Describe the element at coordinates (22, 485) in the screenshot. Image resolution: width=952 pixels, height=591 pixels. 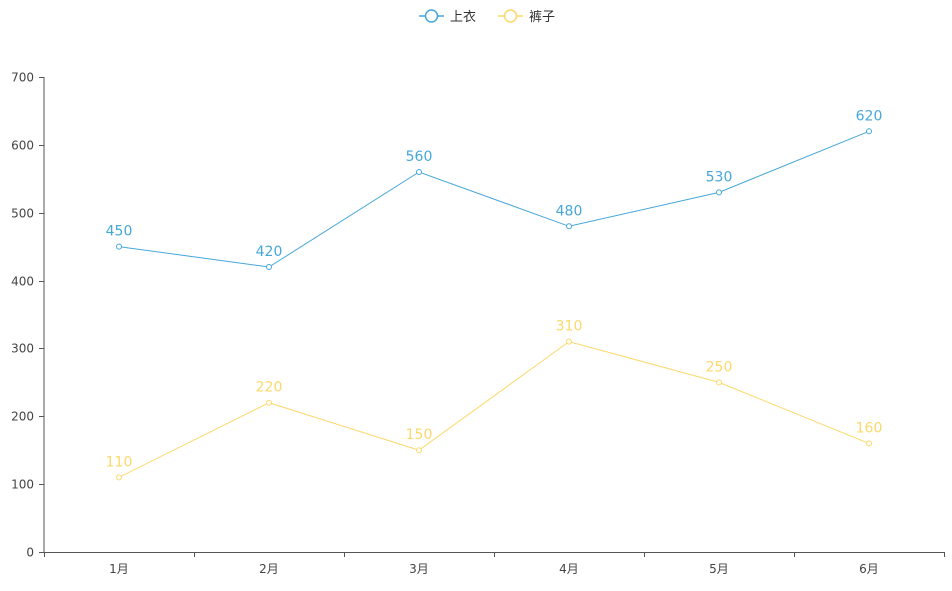
I see `y-tick-label: 100` at that location.